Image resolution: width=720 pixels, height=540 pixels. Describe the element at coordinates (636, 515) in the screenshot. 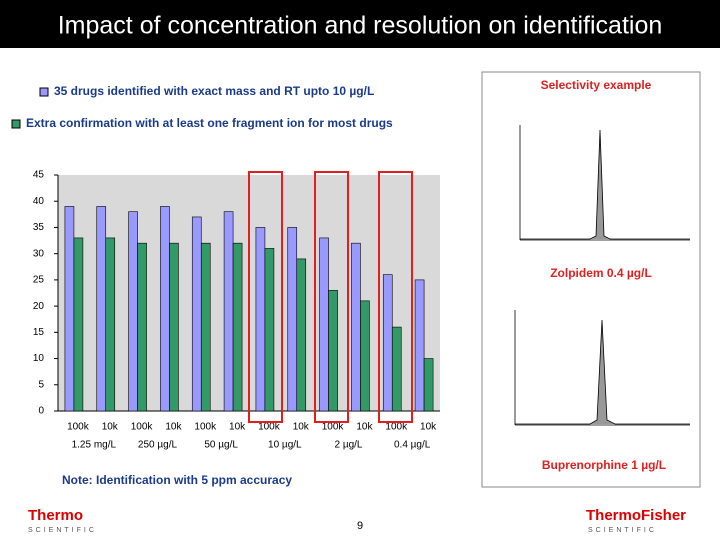

I see `logo: ThermoFisher` at that location.